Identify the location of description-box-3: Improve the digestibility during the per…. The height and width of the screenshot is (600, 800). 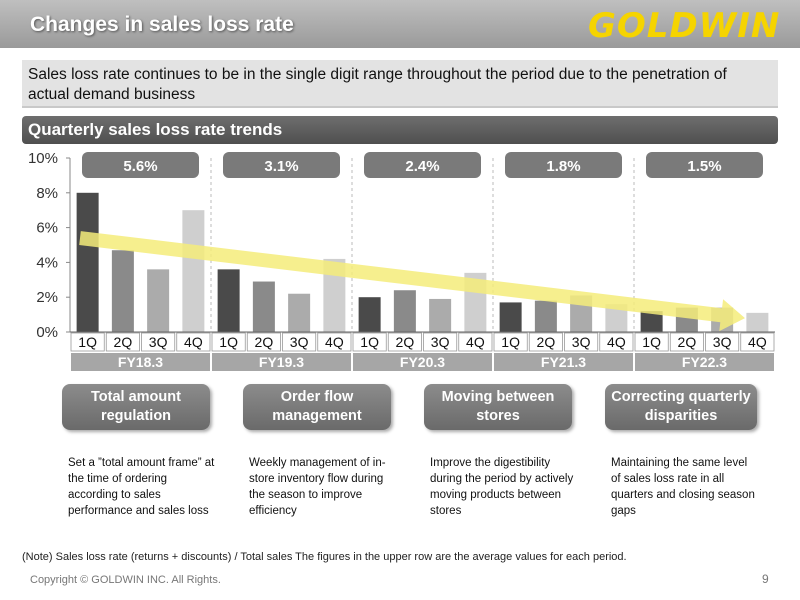
(509, 487).